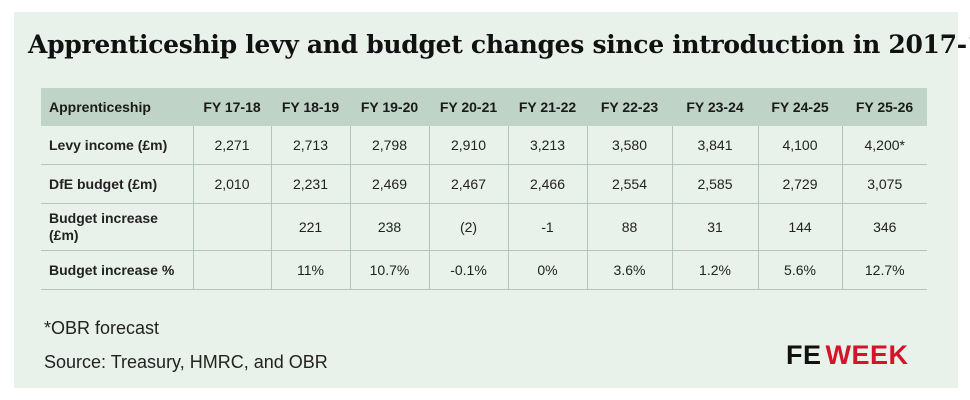  Describe the element at coordinates (389, 107) in the screenshot. I see `column-header: FY 19-20` at that location.